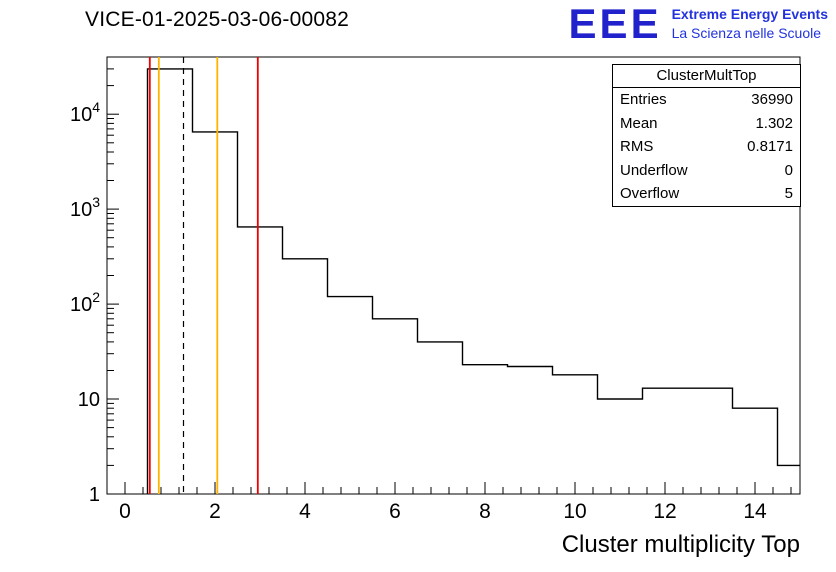 The height and width of the screenshot is (572, 836). Describe the element at coordinates (395, 511) in the screenshot. I see `x-tick-label: 6` at that location.